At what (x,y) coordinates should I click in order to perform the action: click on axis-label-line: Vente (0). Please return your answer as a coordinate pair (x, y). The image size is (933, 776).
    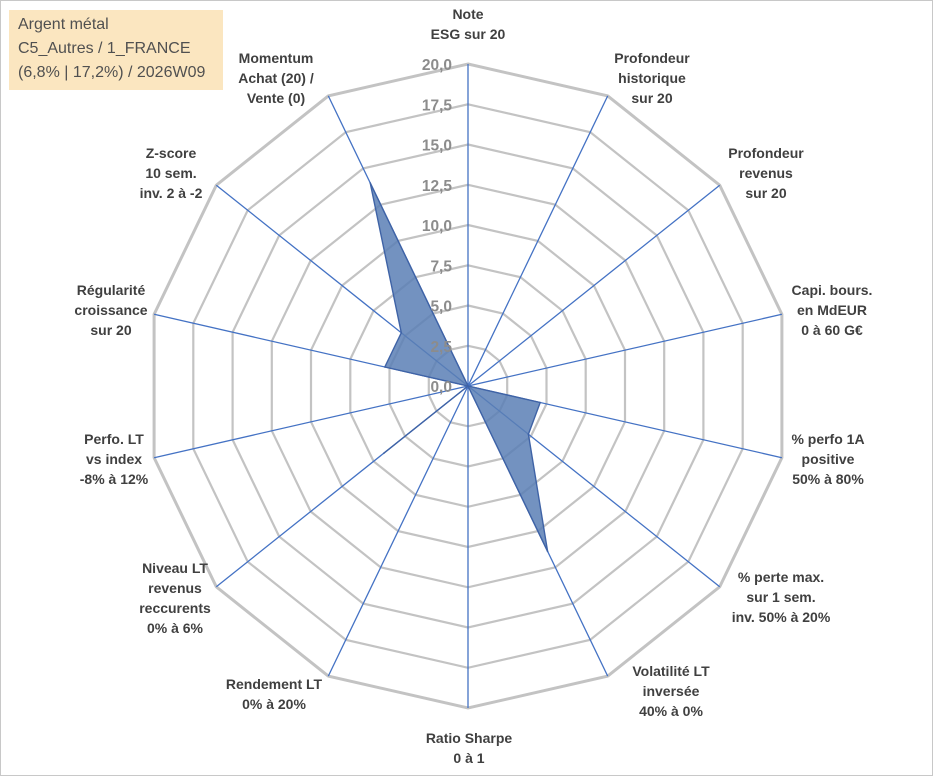
    Looking at the image, I should click on (276, 98).